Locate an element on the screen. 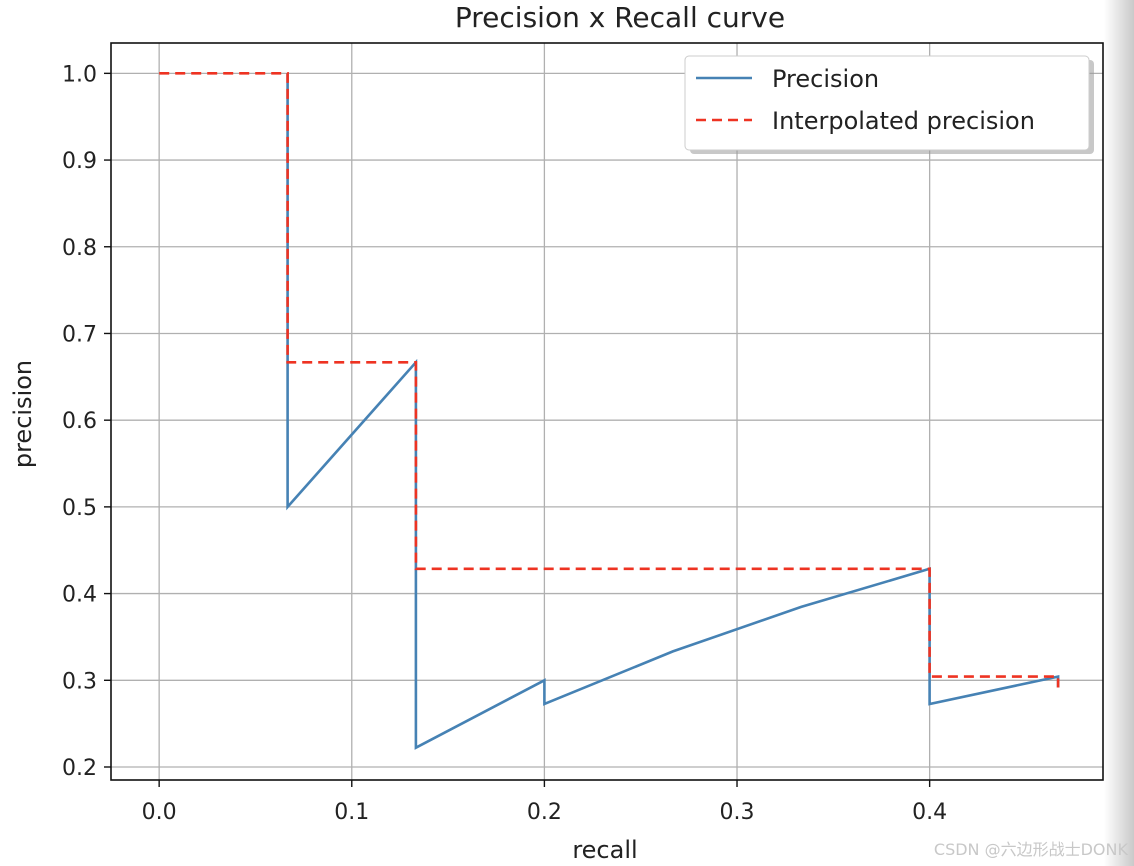  y-tick-label: 0.6 is located at coordinates (79, 421).